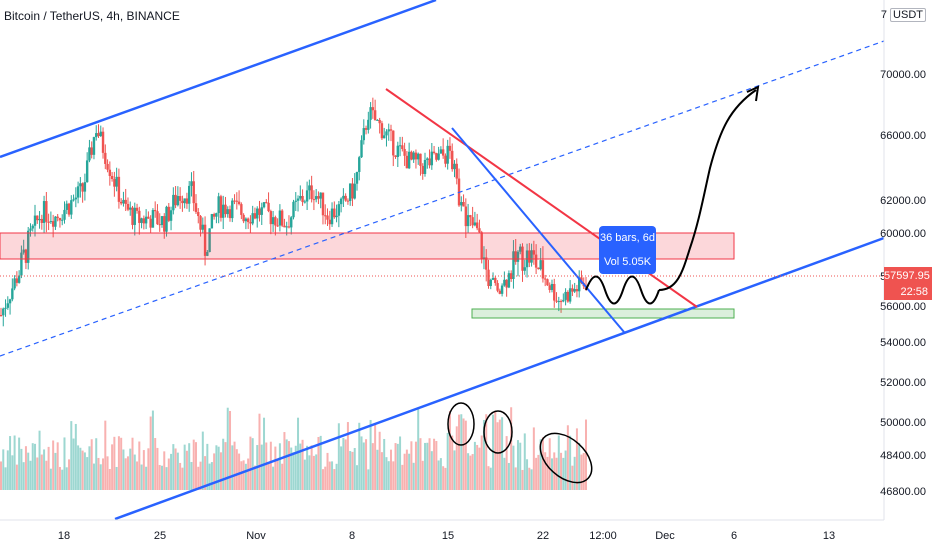 The width and height of the screenshot is (932, 550). Describe the element at coordinates (446, 536) in the screenshot. I see `time-axis: 18 25 Nov 8 15 22 12:00 Dec 6 13` at that location.